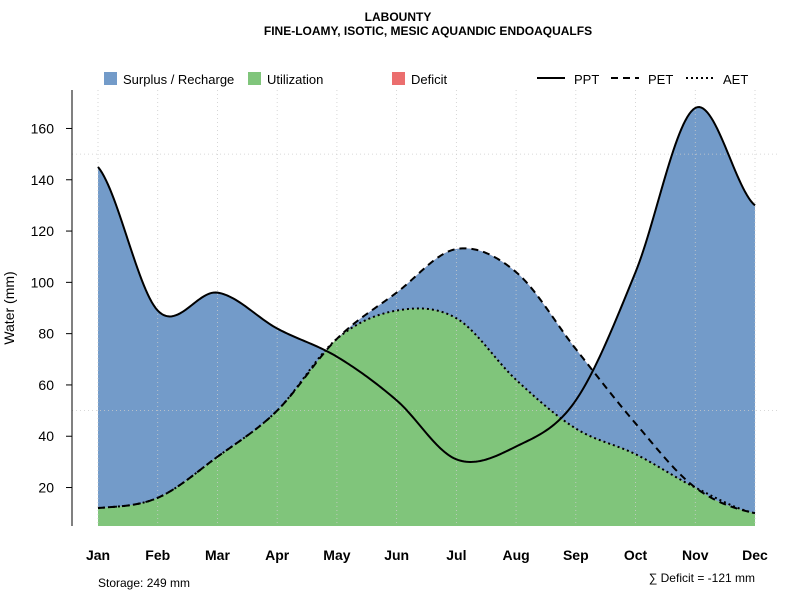  I want to click on legend-label-surplus-recharge: Surplus / Recharge, so click(178, 79).